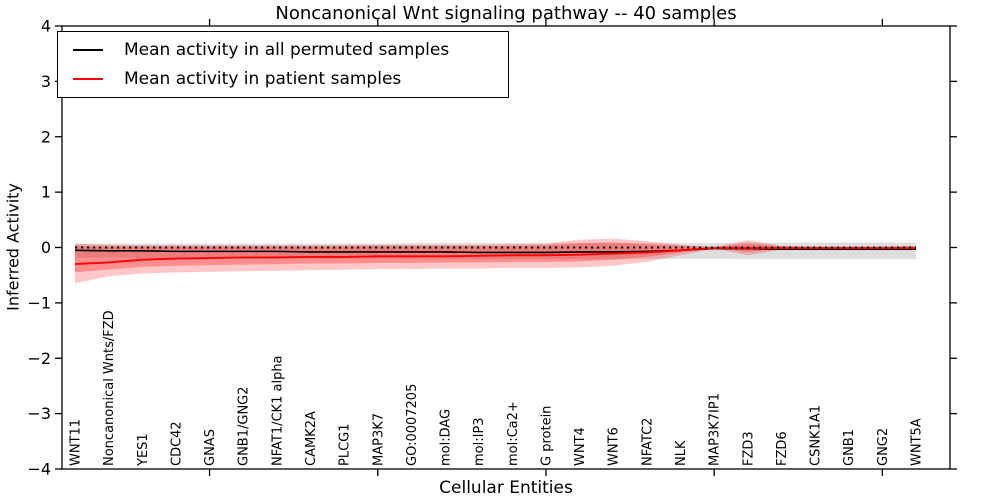 This screenshot has height=500, width=1000. What do you see at coordinates (263, 79) in the screenshot?
I see `legend-label-patient: Mean activity in patient samples` at bounding box center [263, 79].